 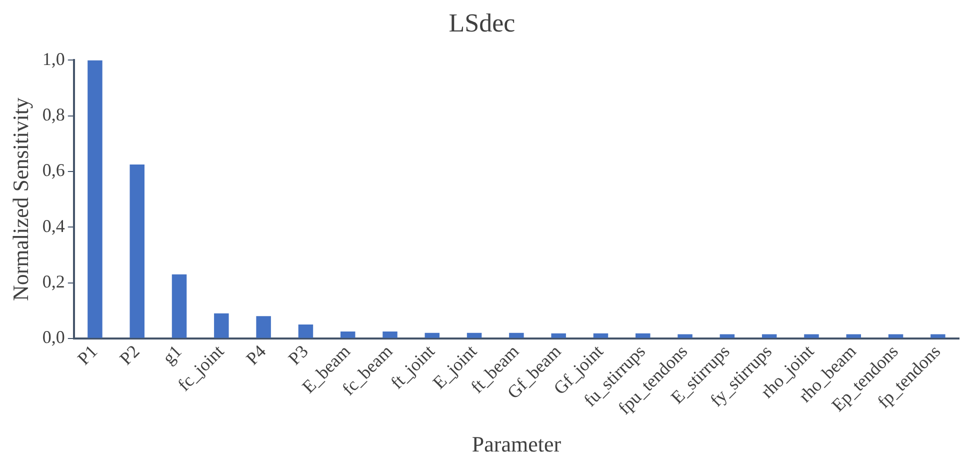 What do you see at coordinates (130, 355) in the screenshot?
I see `x-tick-label: P2` at bounding box center [130, 355].